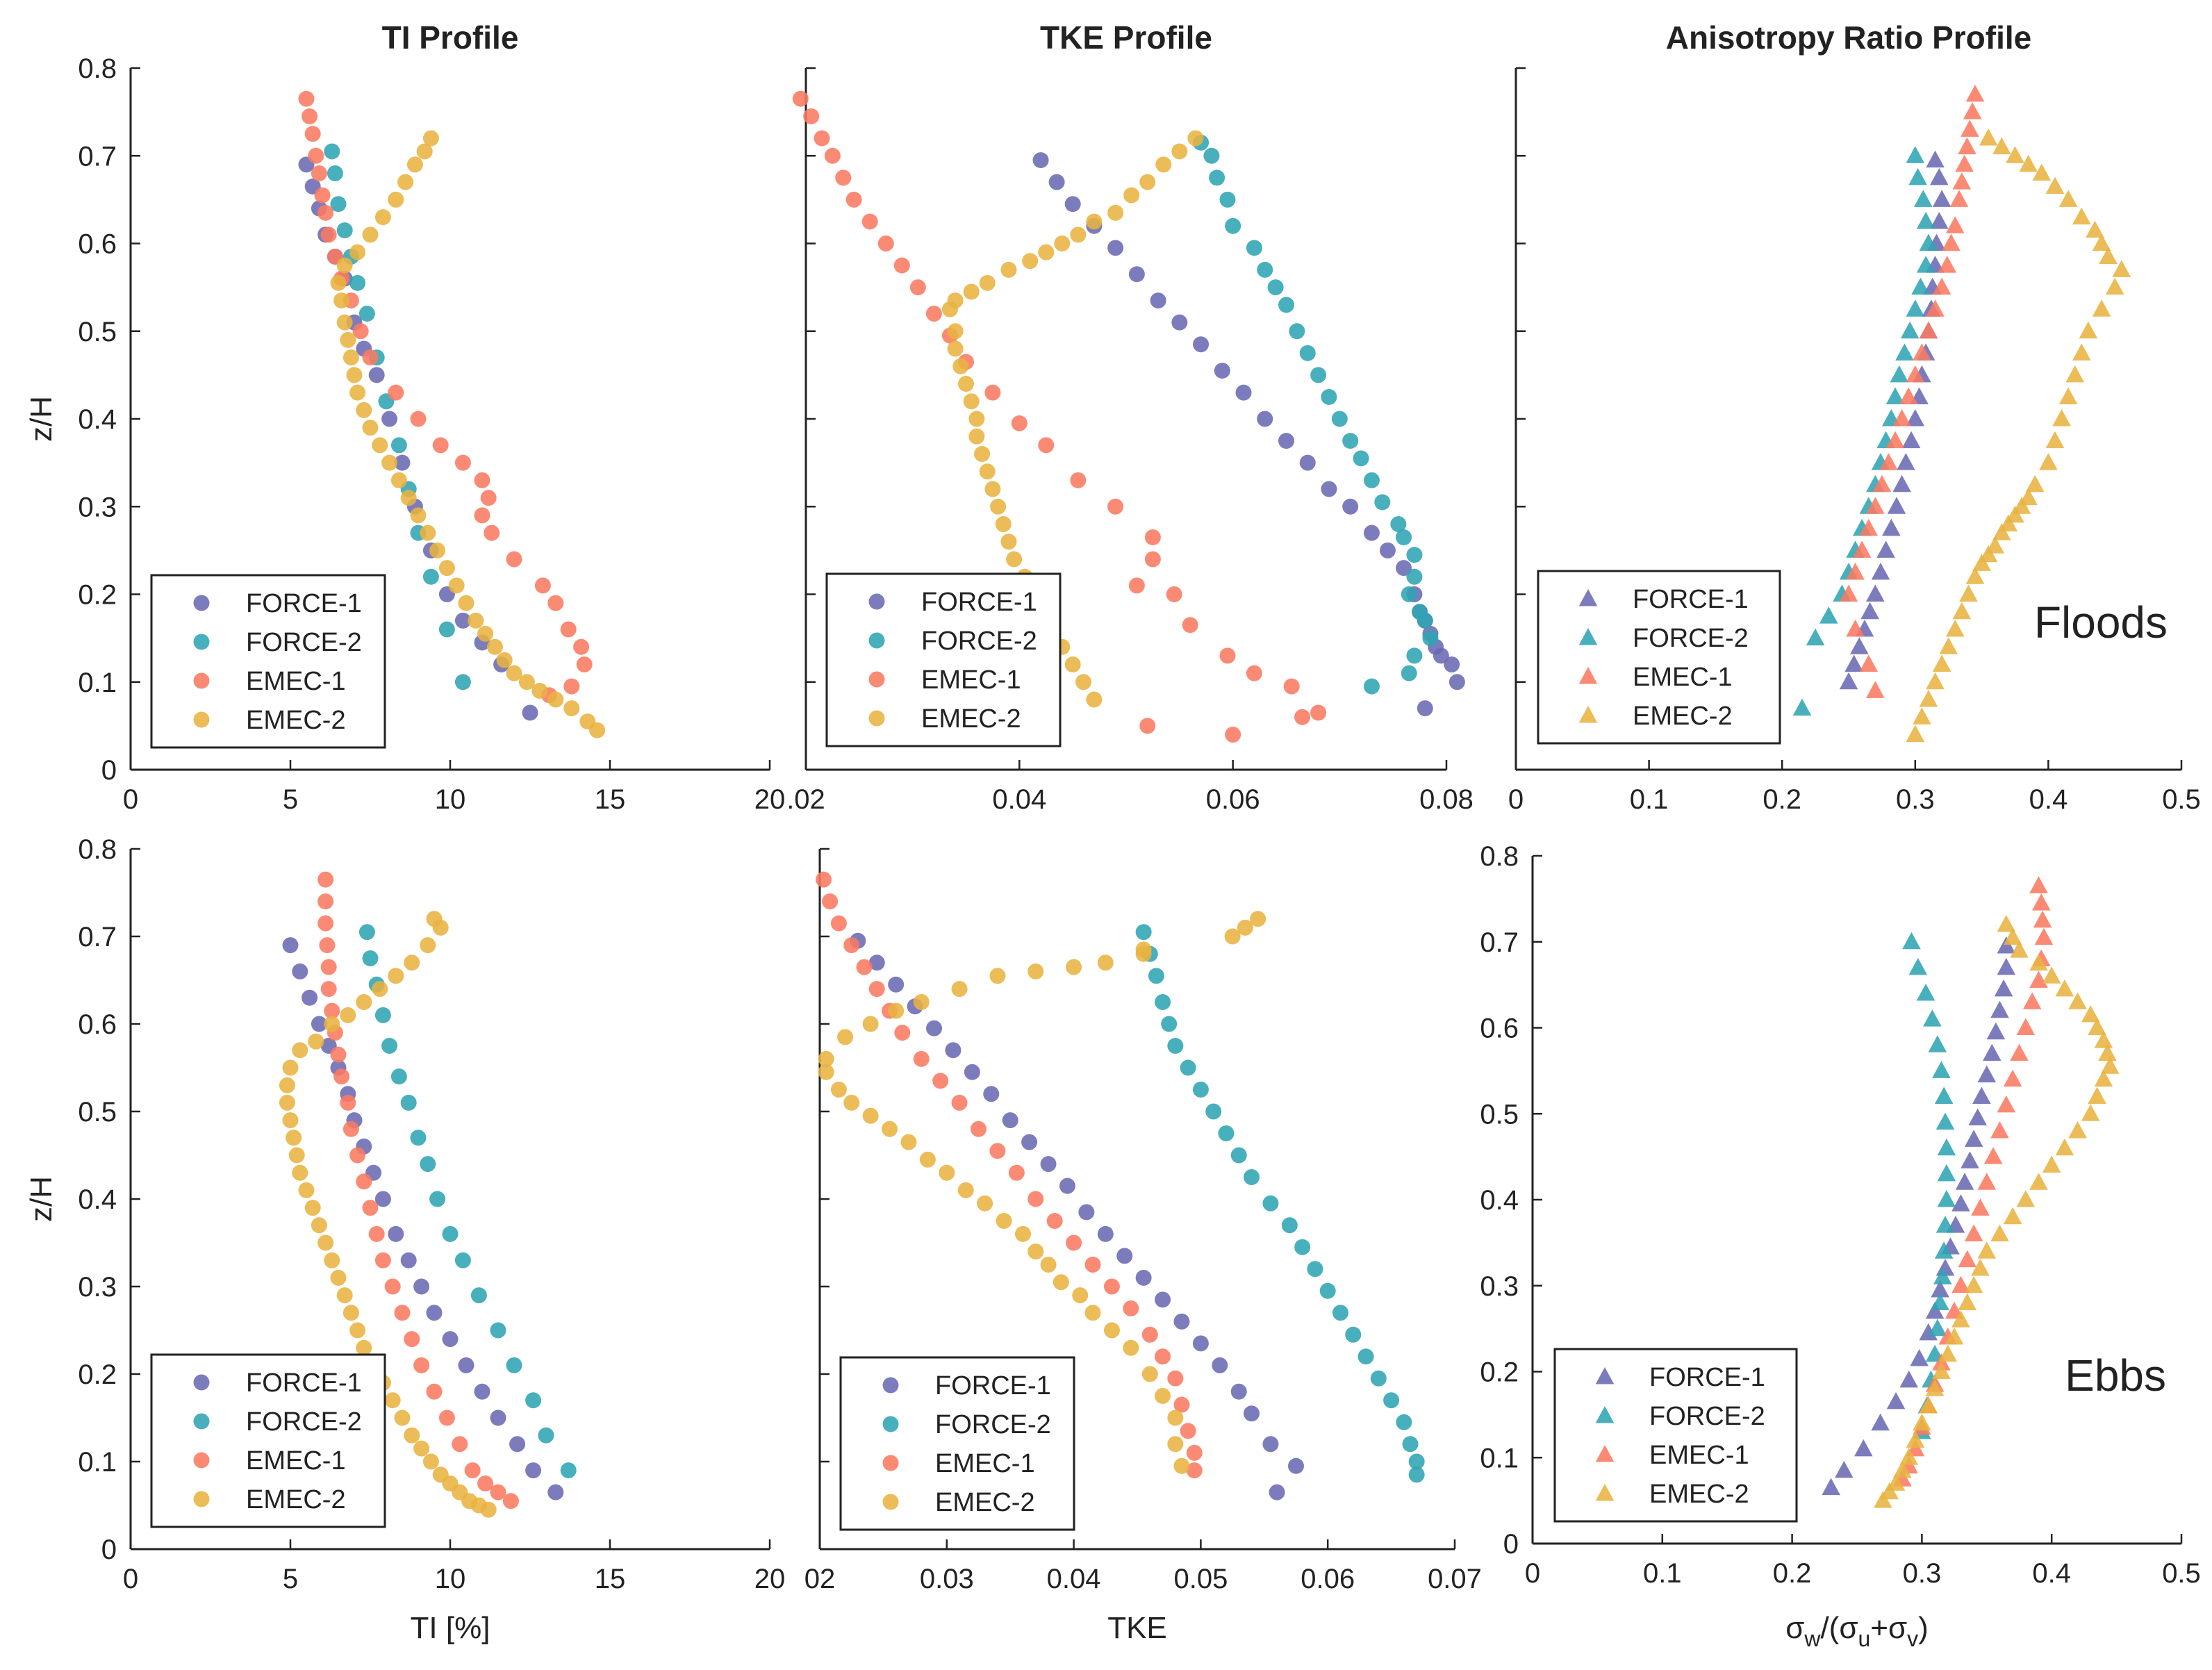 This screenshot has width=2212, height=1670. I want to click on x-tick-label: 0.5, so click(2181, 799).